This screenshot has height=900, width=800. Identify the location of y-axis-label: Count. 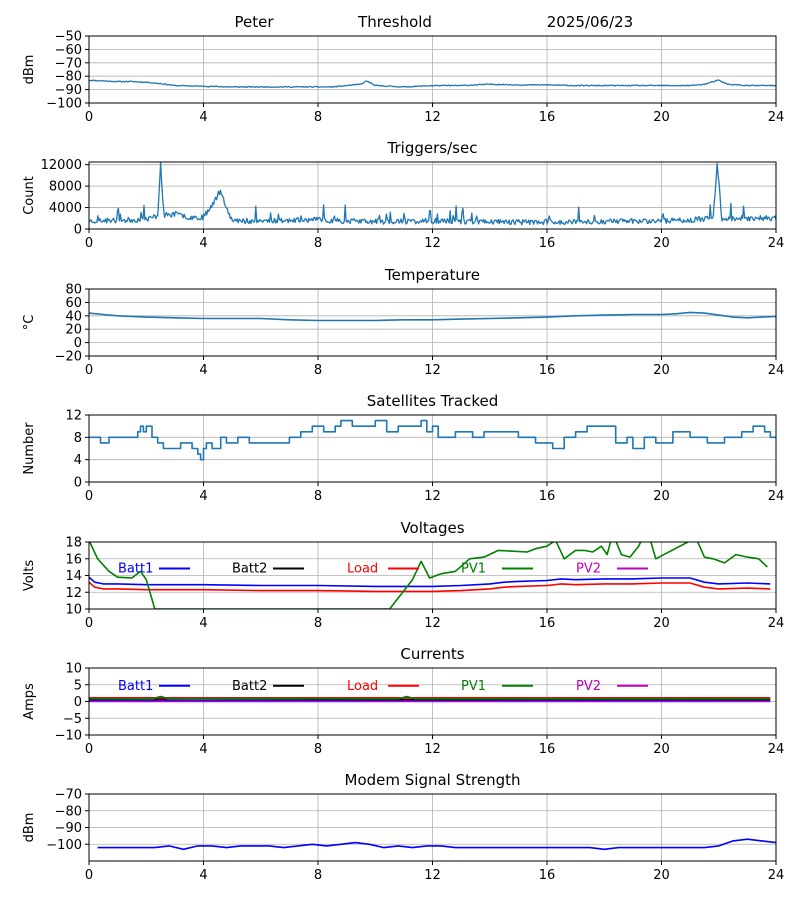
(29, 195).